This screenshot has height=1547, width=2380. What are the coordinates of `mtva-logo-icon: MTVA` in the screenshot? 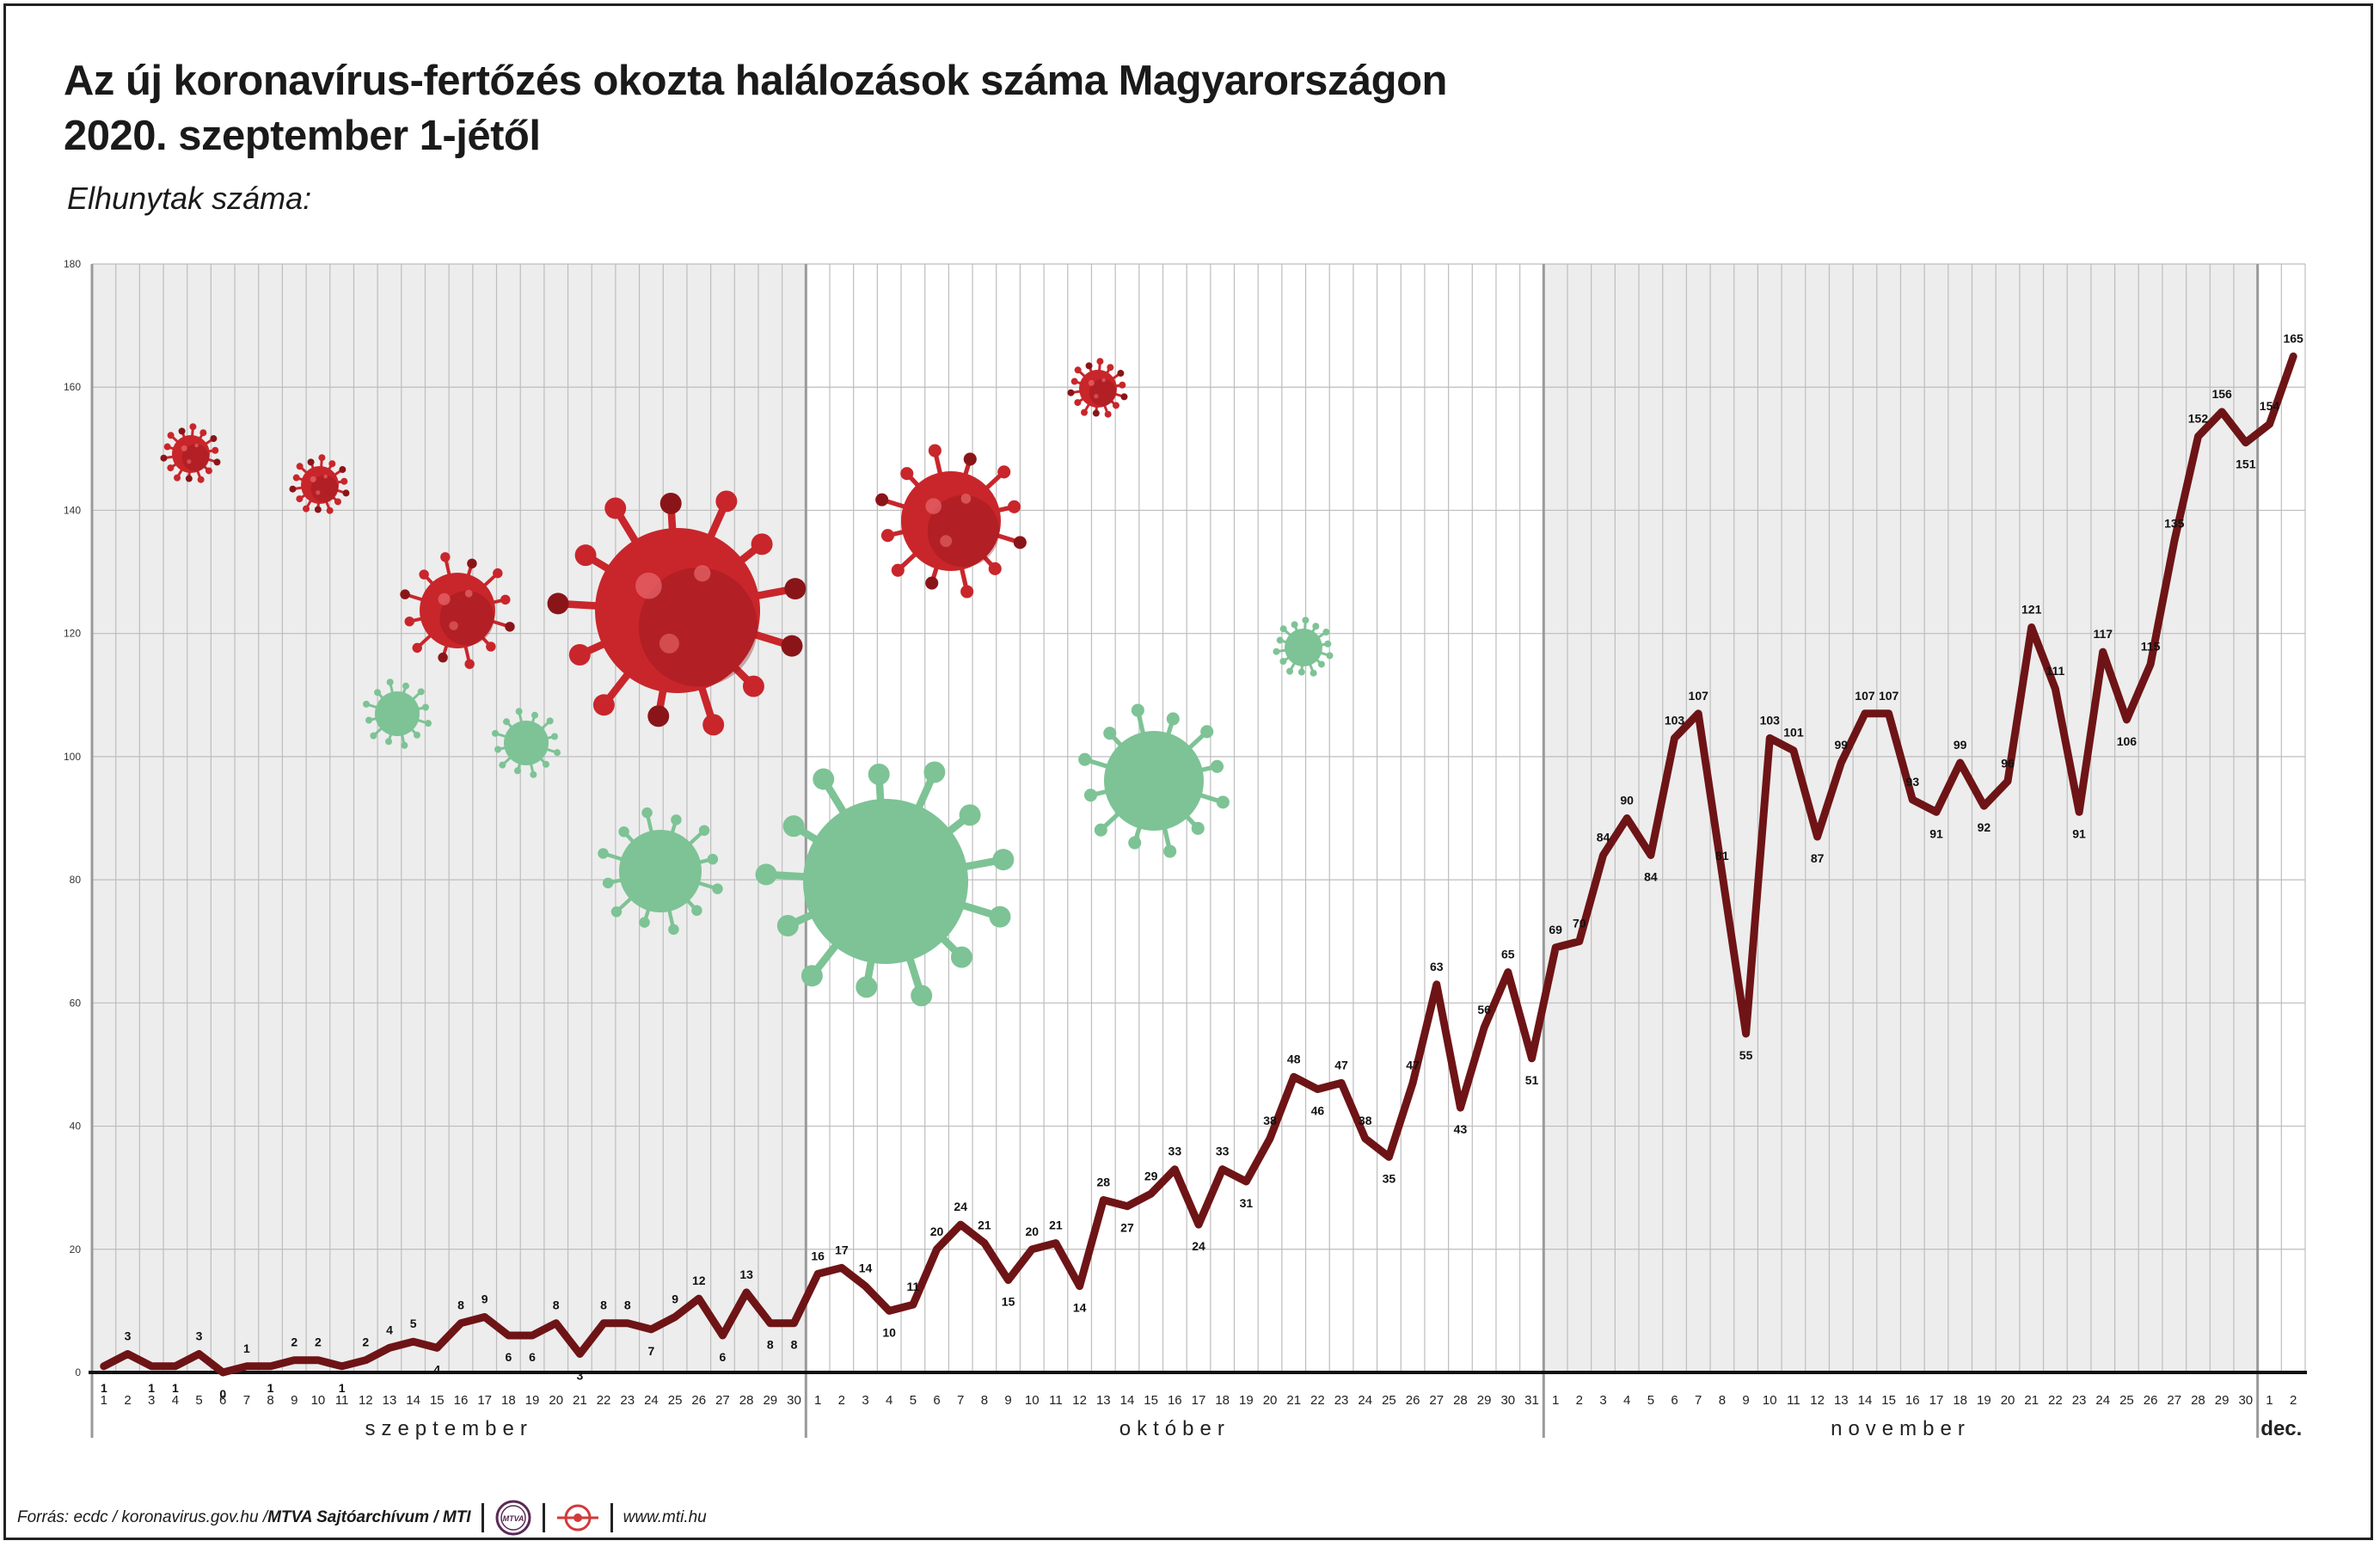 It's located at (513, 1518).